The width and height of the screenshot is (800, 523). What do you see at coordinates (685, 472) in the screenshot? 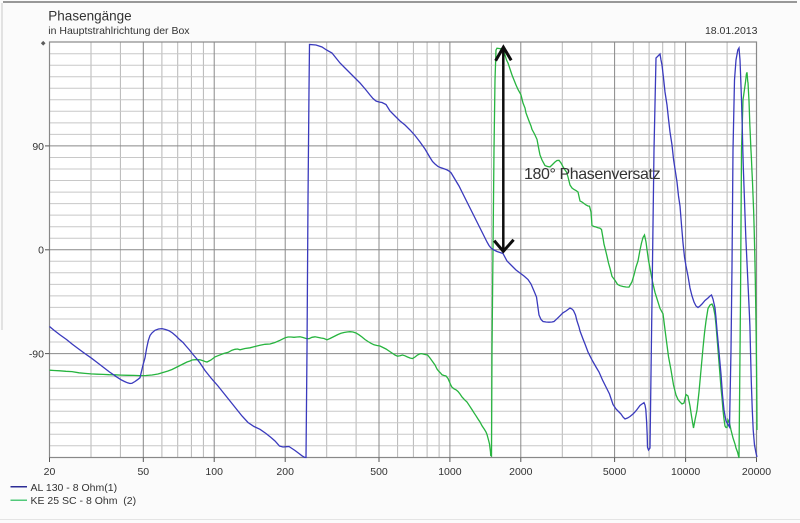
I see `svg-text: 10000` at bounding box center [685, 472].